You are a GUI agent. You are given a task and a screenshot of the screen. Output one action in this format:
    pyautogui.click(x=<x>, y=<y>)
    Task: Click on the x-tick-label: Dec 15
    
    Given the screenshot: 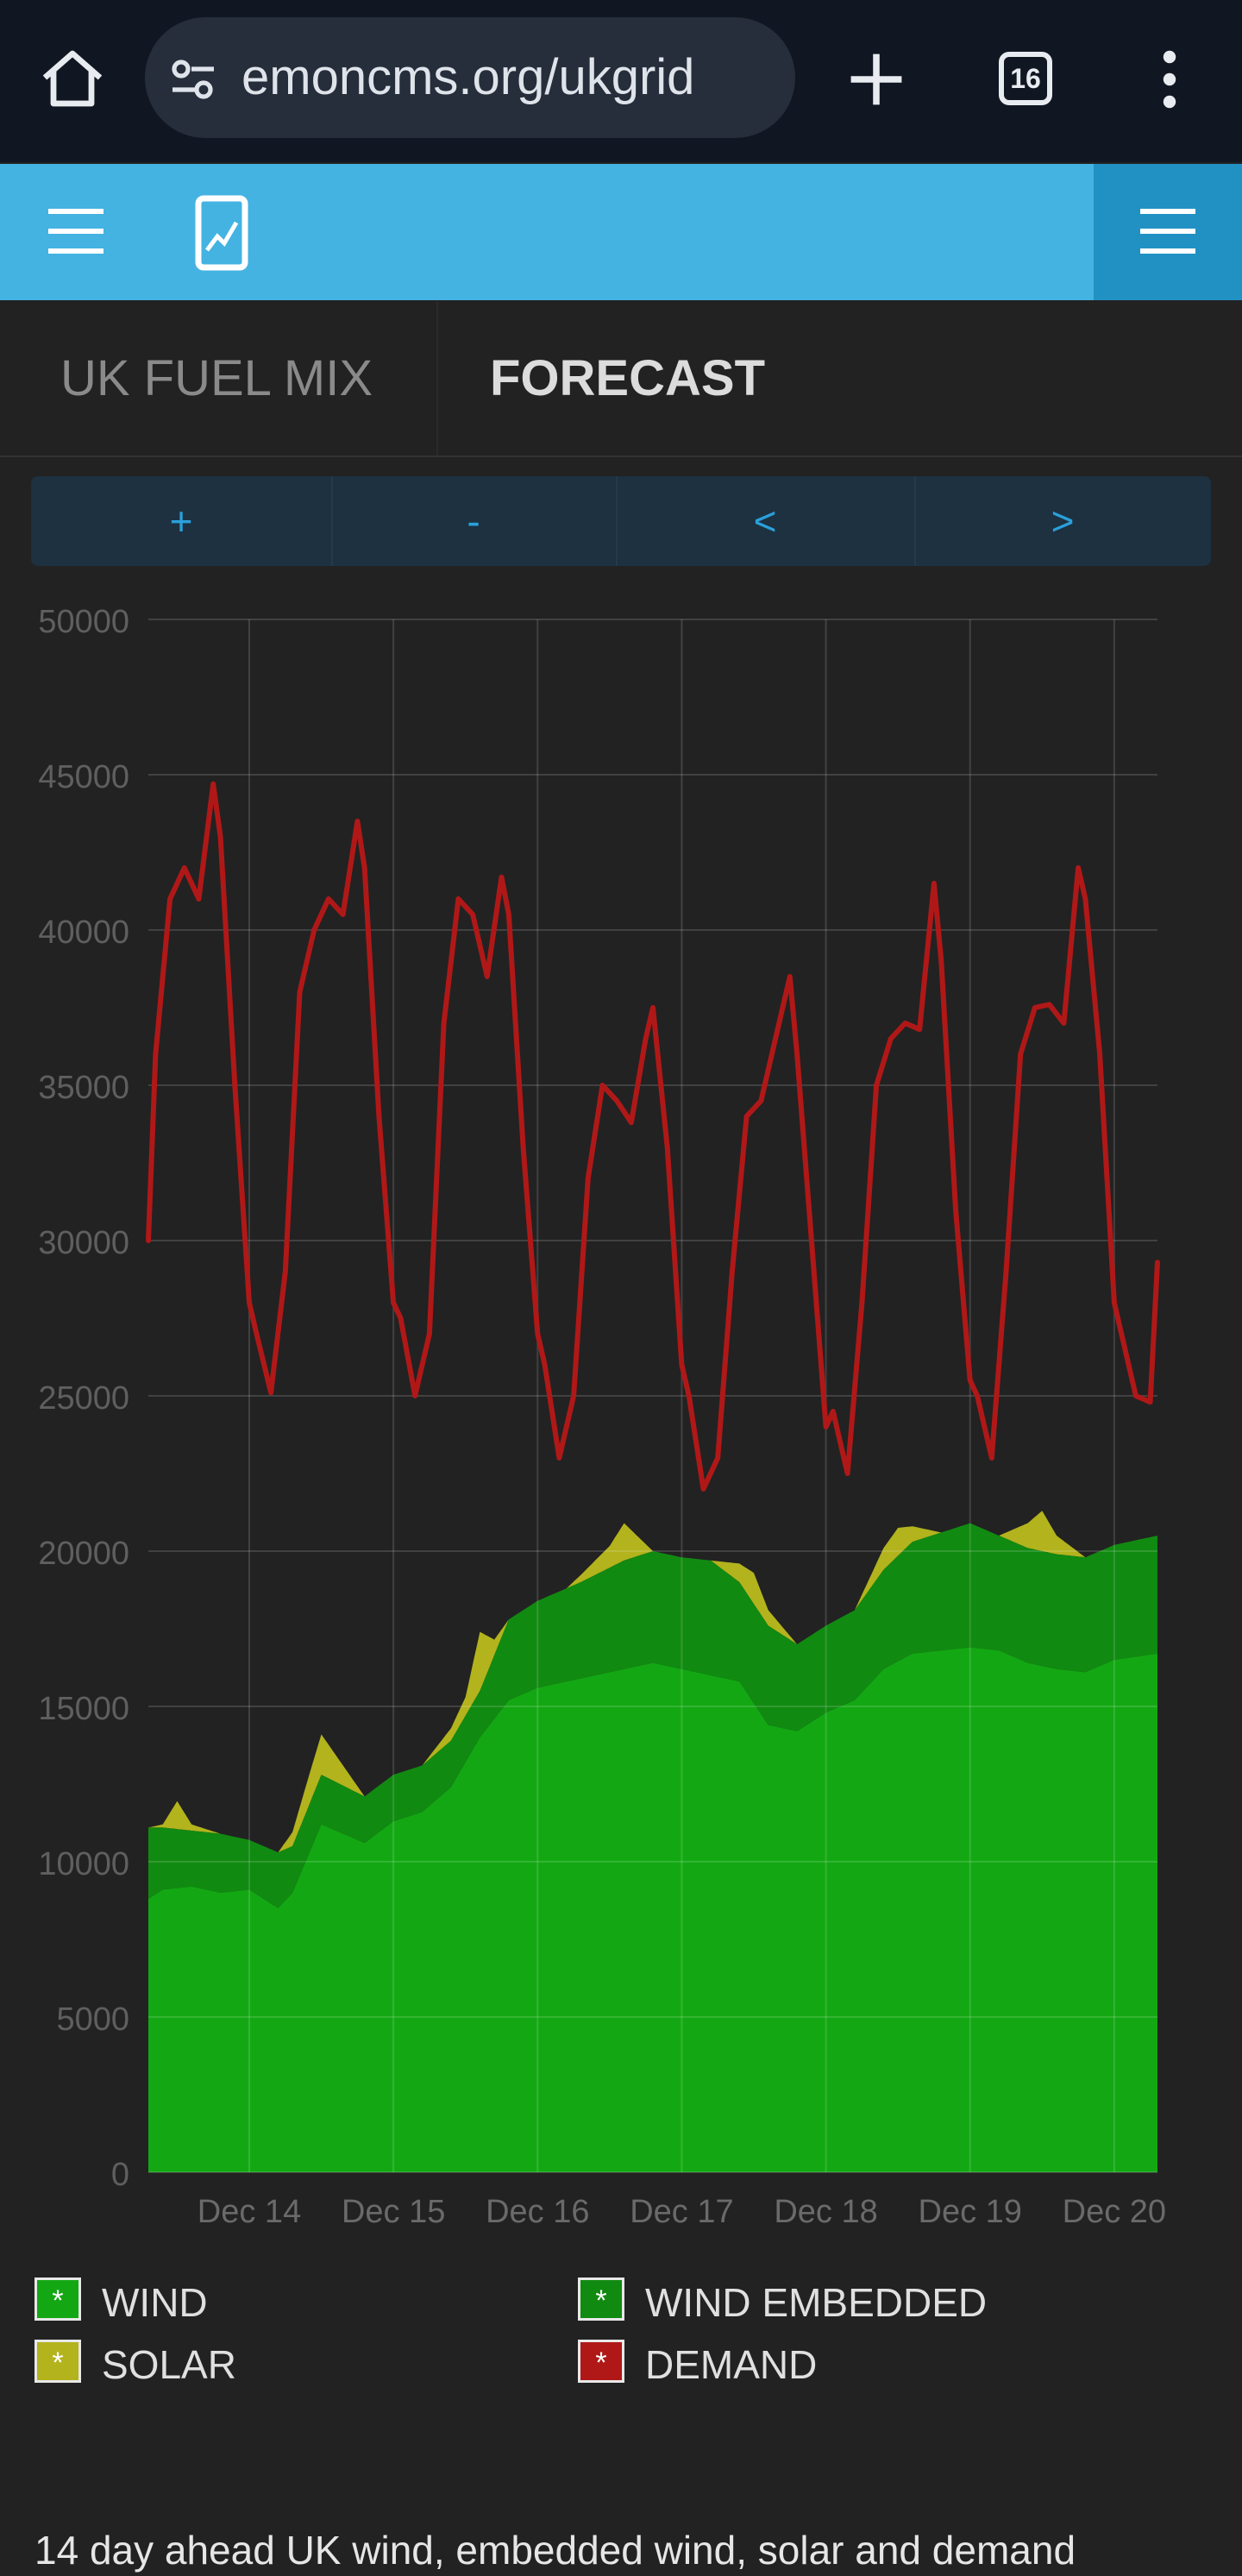 What is the action you would take?
    pyautogui.click(x=394, y=2212)
    